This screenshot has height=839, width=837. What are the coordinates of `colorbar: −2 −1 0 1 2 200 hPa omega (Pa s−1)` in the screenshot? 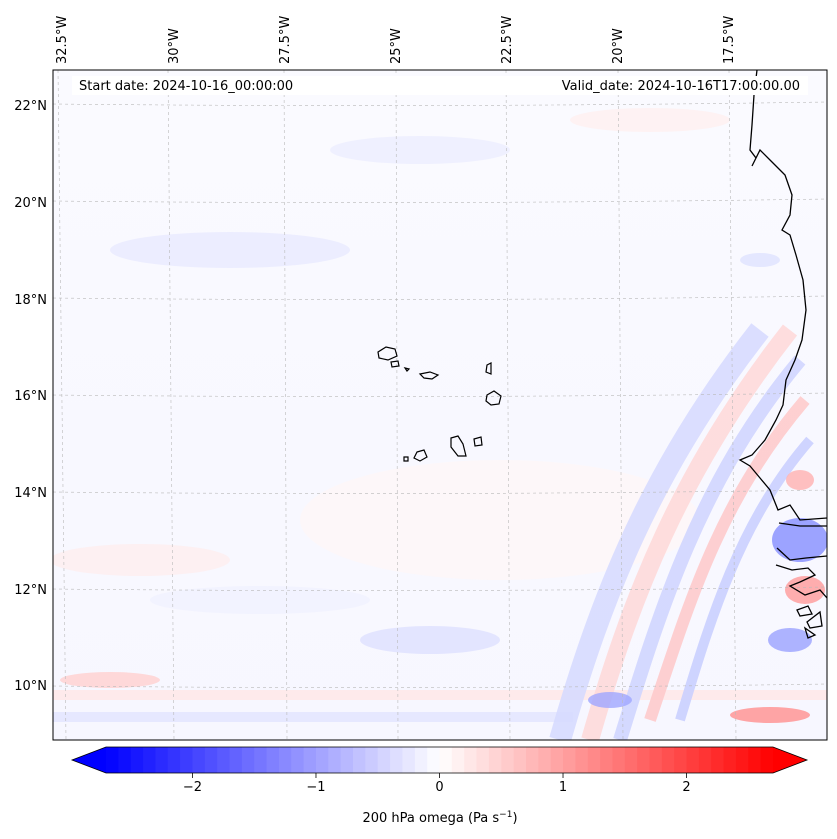 It's located at (439, 786).